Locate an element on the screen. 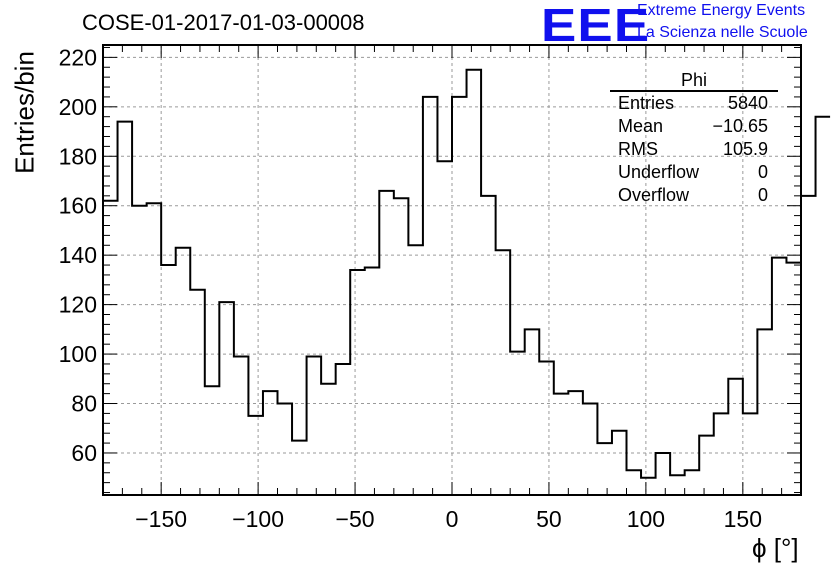 The width and height of the screenshot is (836, 572). stats-row-rms: RMS 105.9 is located at coordinates (694, 149).